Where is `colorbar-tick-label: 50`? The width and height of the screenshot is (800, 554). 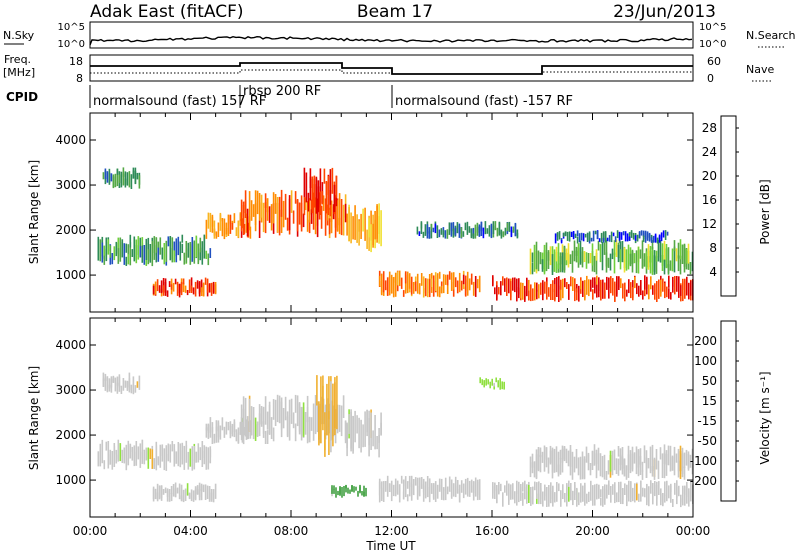
colorbar-tick-label: 50 is located at coordinates (709, 381).